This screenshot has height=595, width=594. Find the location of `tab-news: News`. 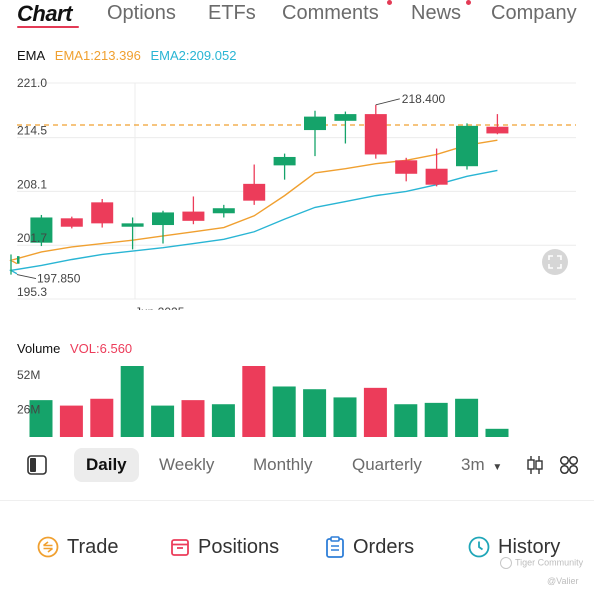

tab-news: News is located at coordinates (436, 13).